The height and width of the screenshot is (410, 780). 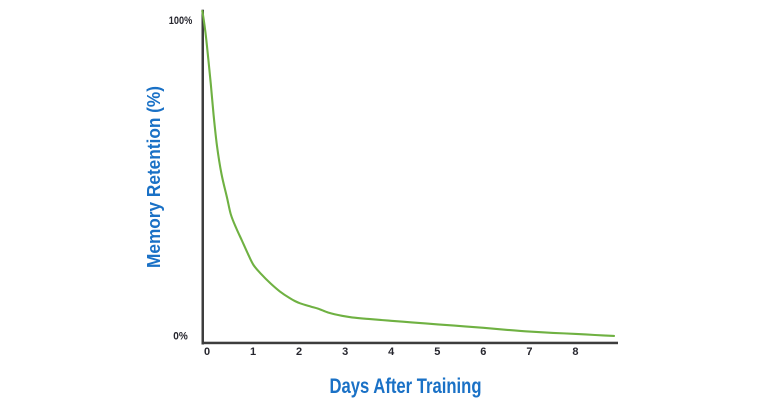 What do you see at coordinates (575, 352) in the screenshot?
I see `svg-text: 8` at bounding box center [575, 352].